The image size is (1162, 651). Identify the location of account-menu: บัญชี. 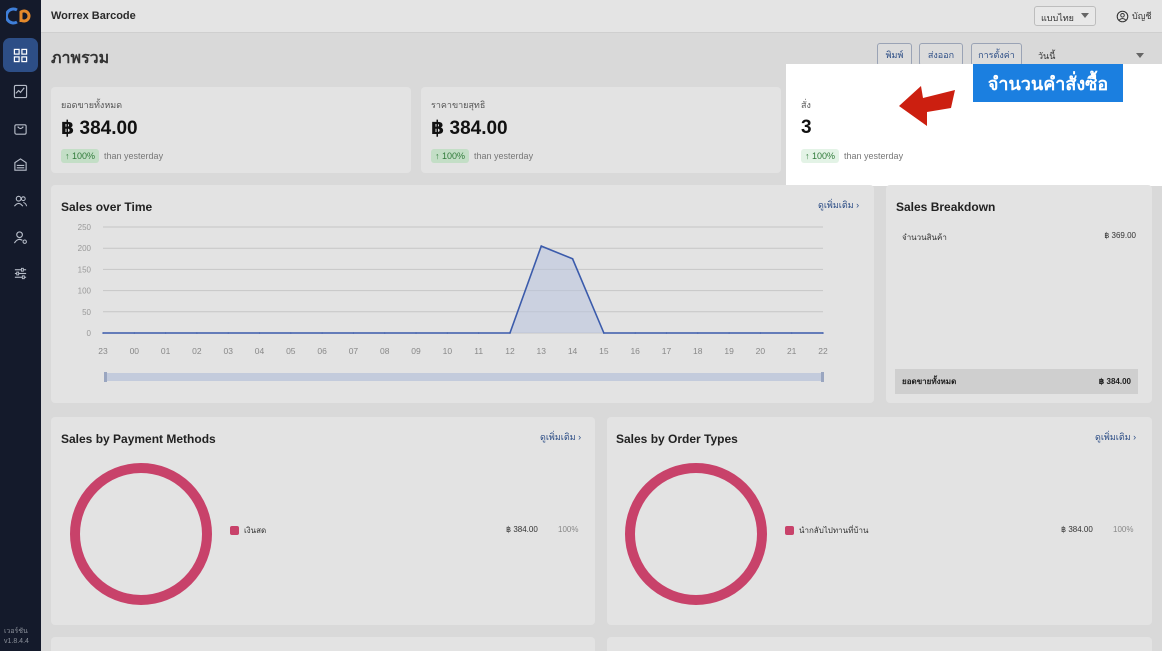
(1134, 16).